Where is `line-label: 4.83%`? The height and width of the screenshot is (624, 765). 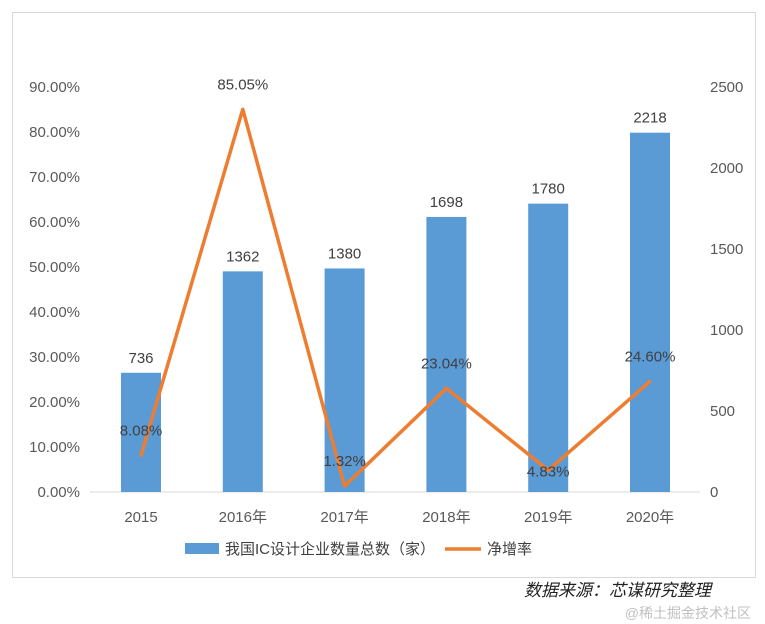
line-label: 4.83% is located at coordinates (548, 471).